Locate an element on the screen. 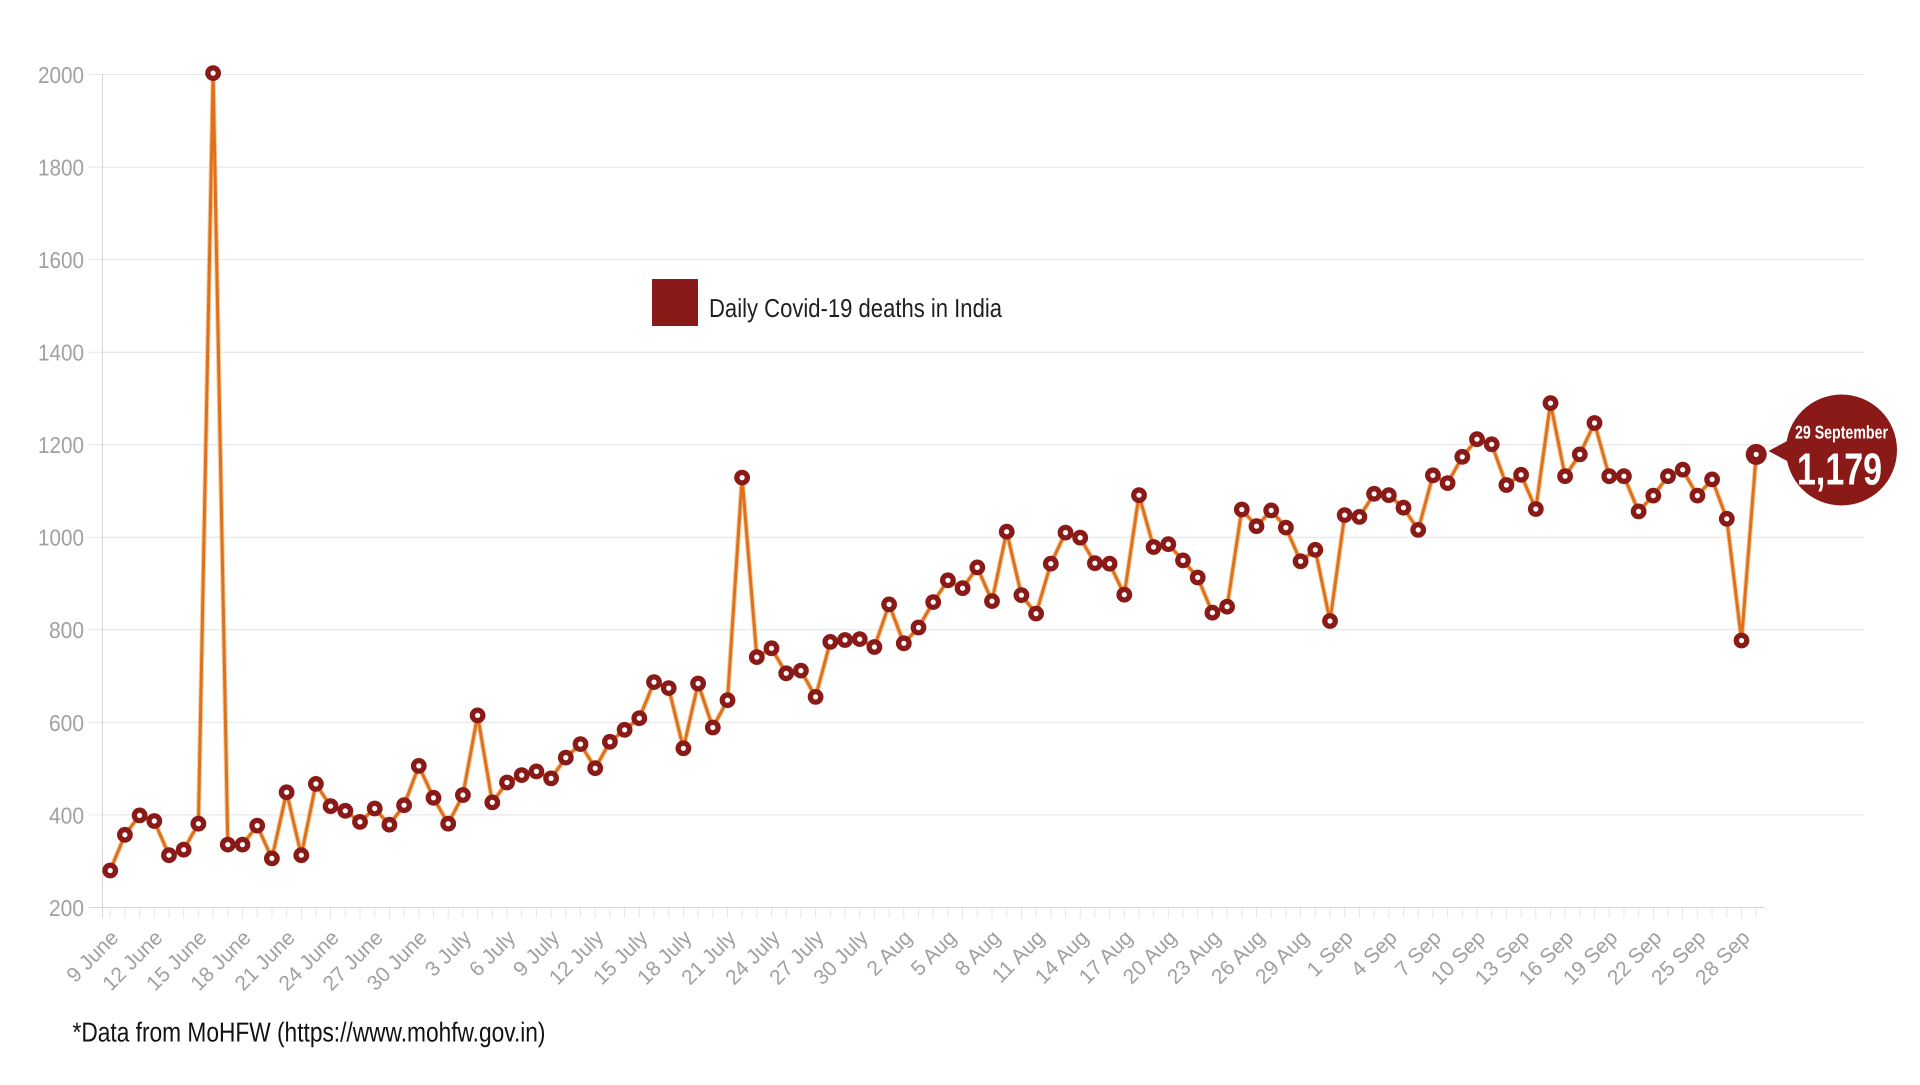 Image resolution: width=1920 pixels, height=1085 pixels. svg-text: 1600 is located at coordinates (61, 260).